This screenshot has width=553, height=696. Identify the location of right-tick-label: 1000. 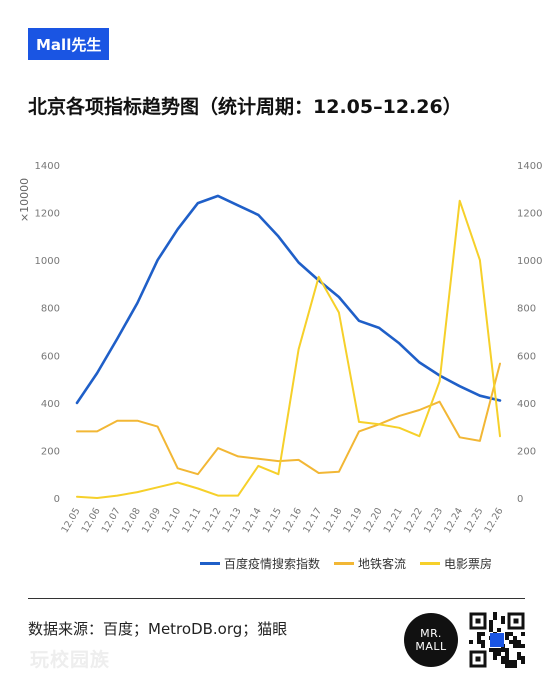
(529, 261).